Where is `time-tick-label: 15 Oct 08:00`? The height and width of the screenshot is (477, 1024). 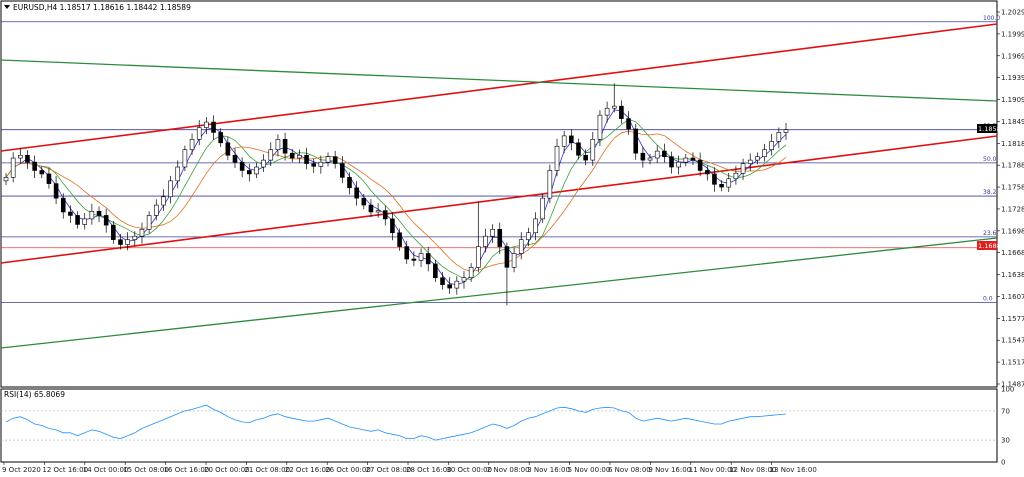
time-tick-label: 15 Oct 08:00 is located at coordinates (146, 470).